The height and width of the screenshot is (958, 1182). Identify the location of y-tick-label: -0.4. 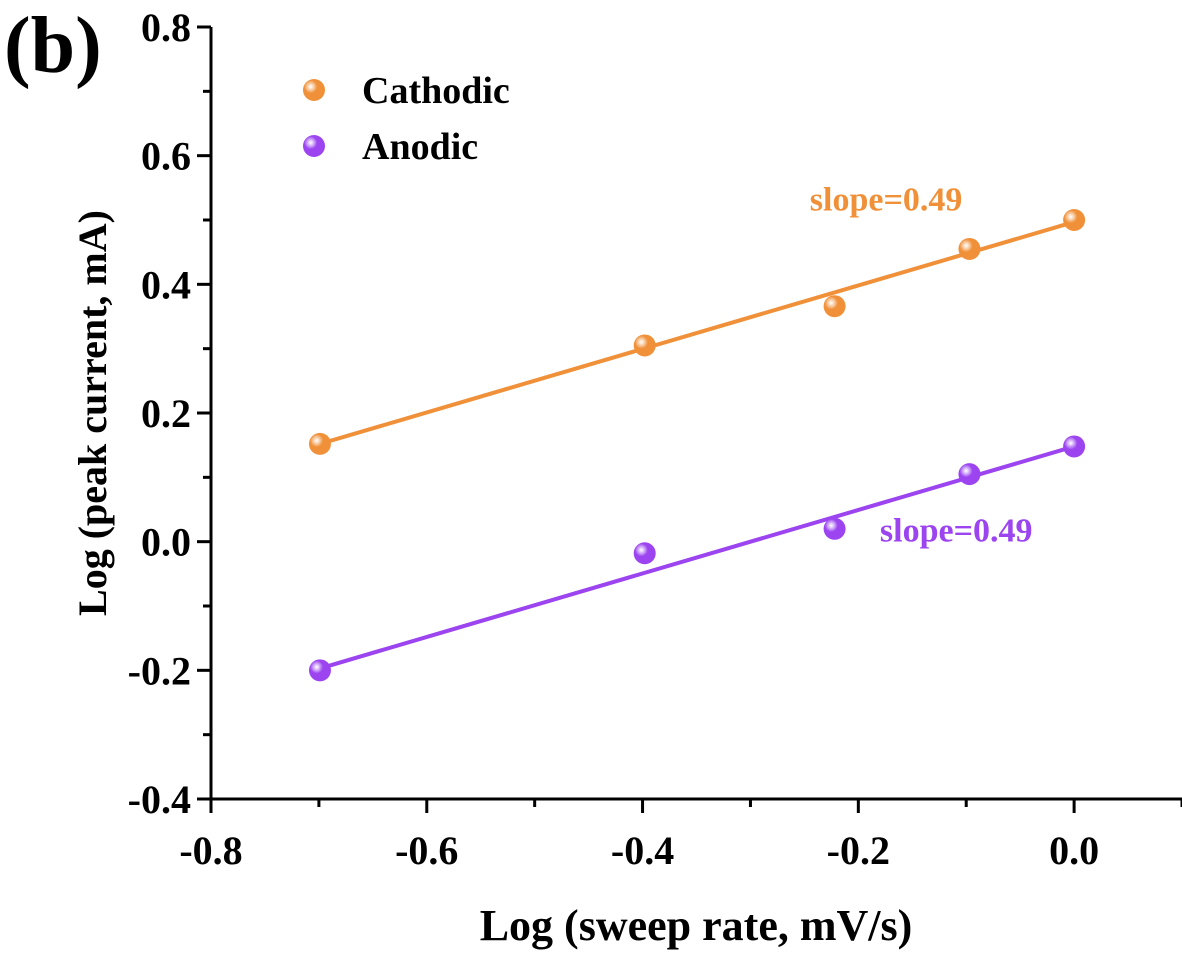
(159, 799).